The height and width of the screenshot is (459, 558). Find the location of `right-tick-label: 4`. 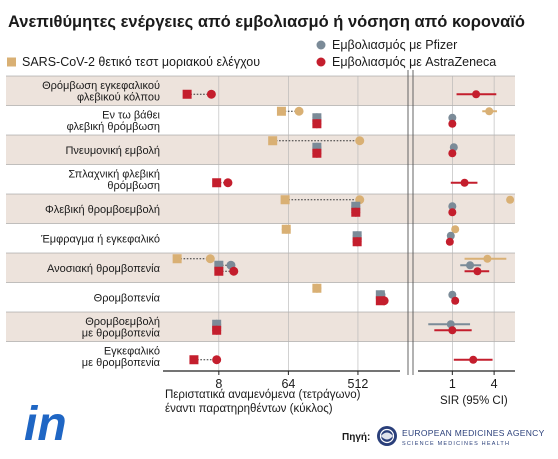

right-tick-label: 4 is located at coordinates (494, 384).